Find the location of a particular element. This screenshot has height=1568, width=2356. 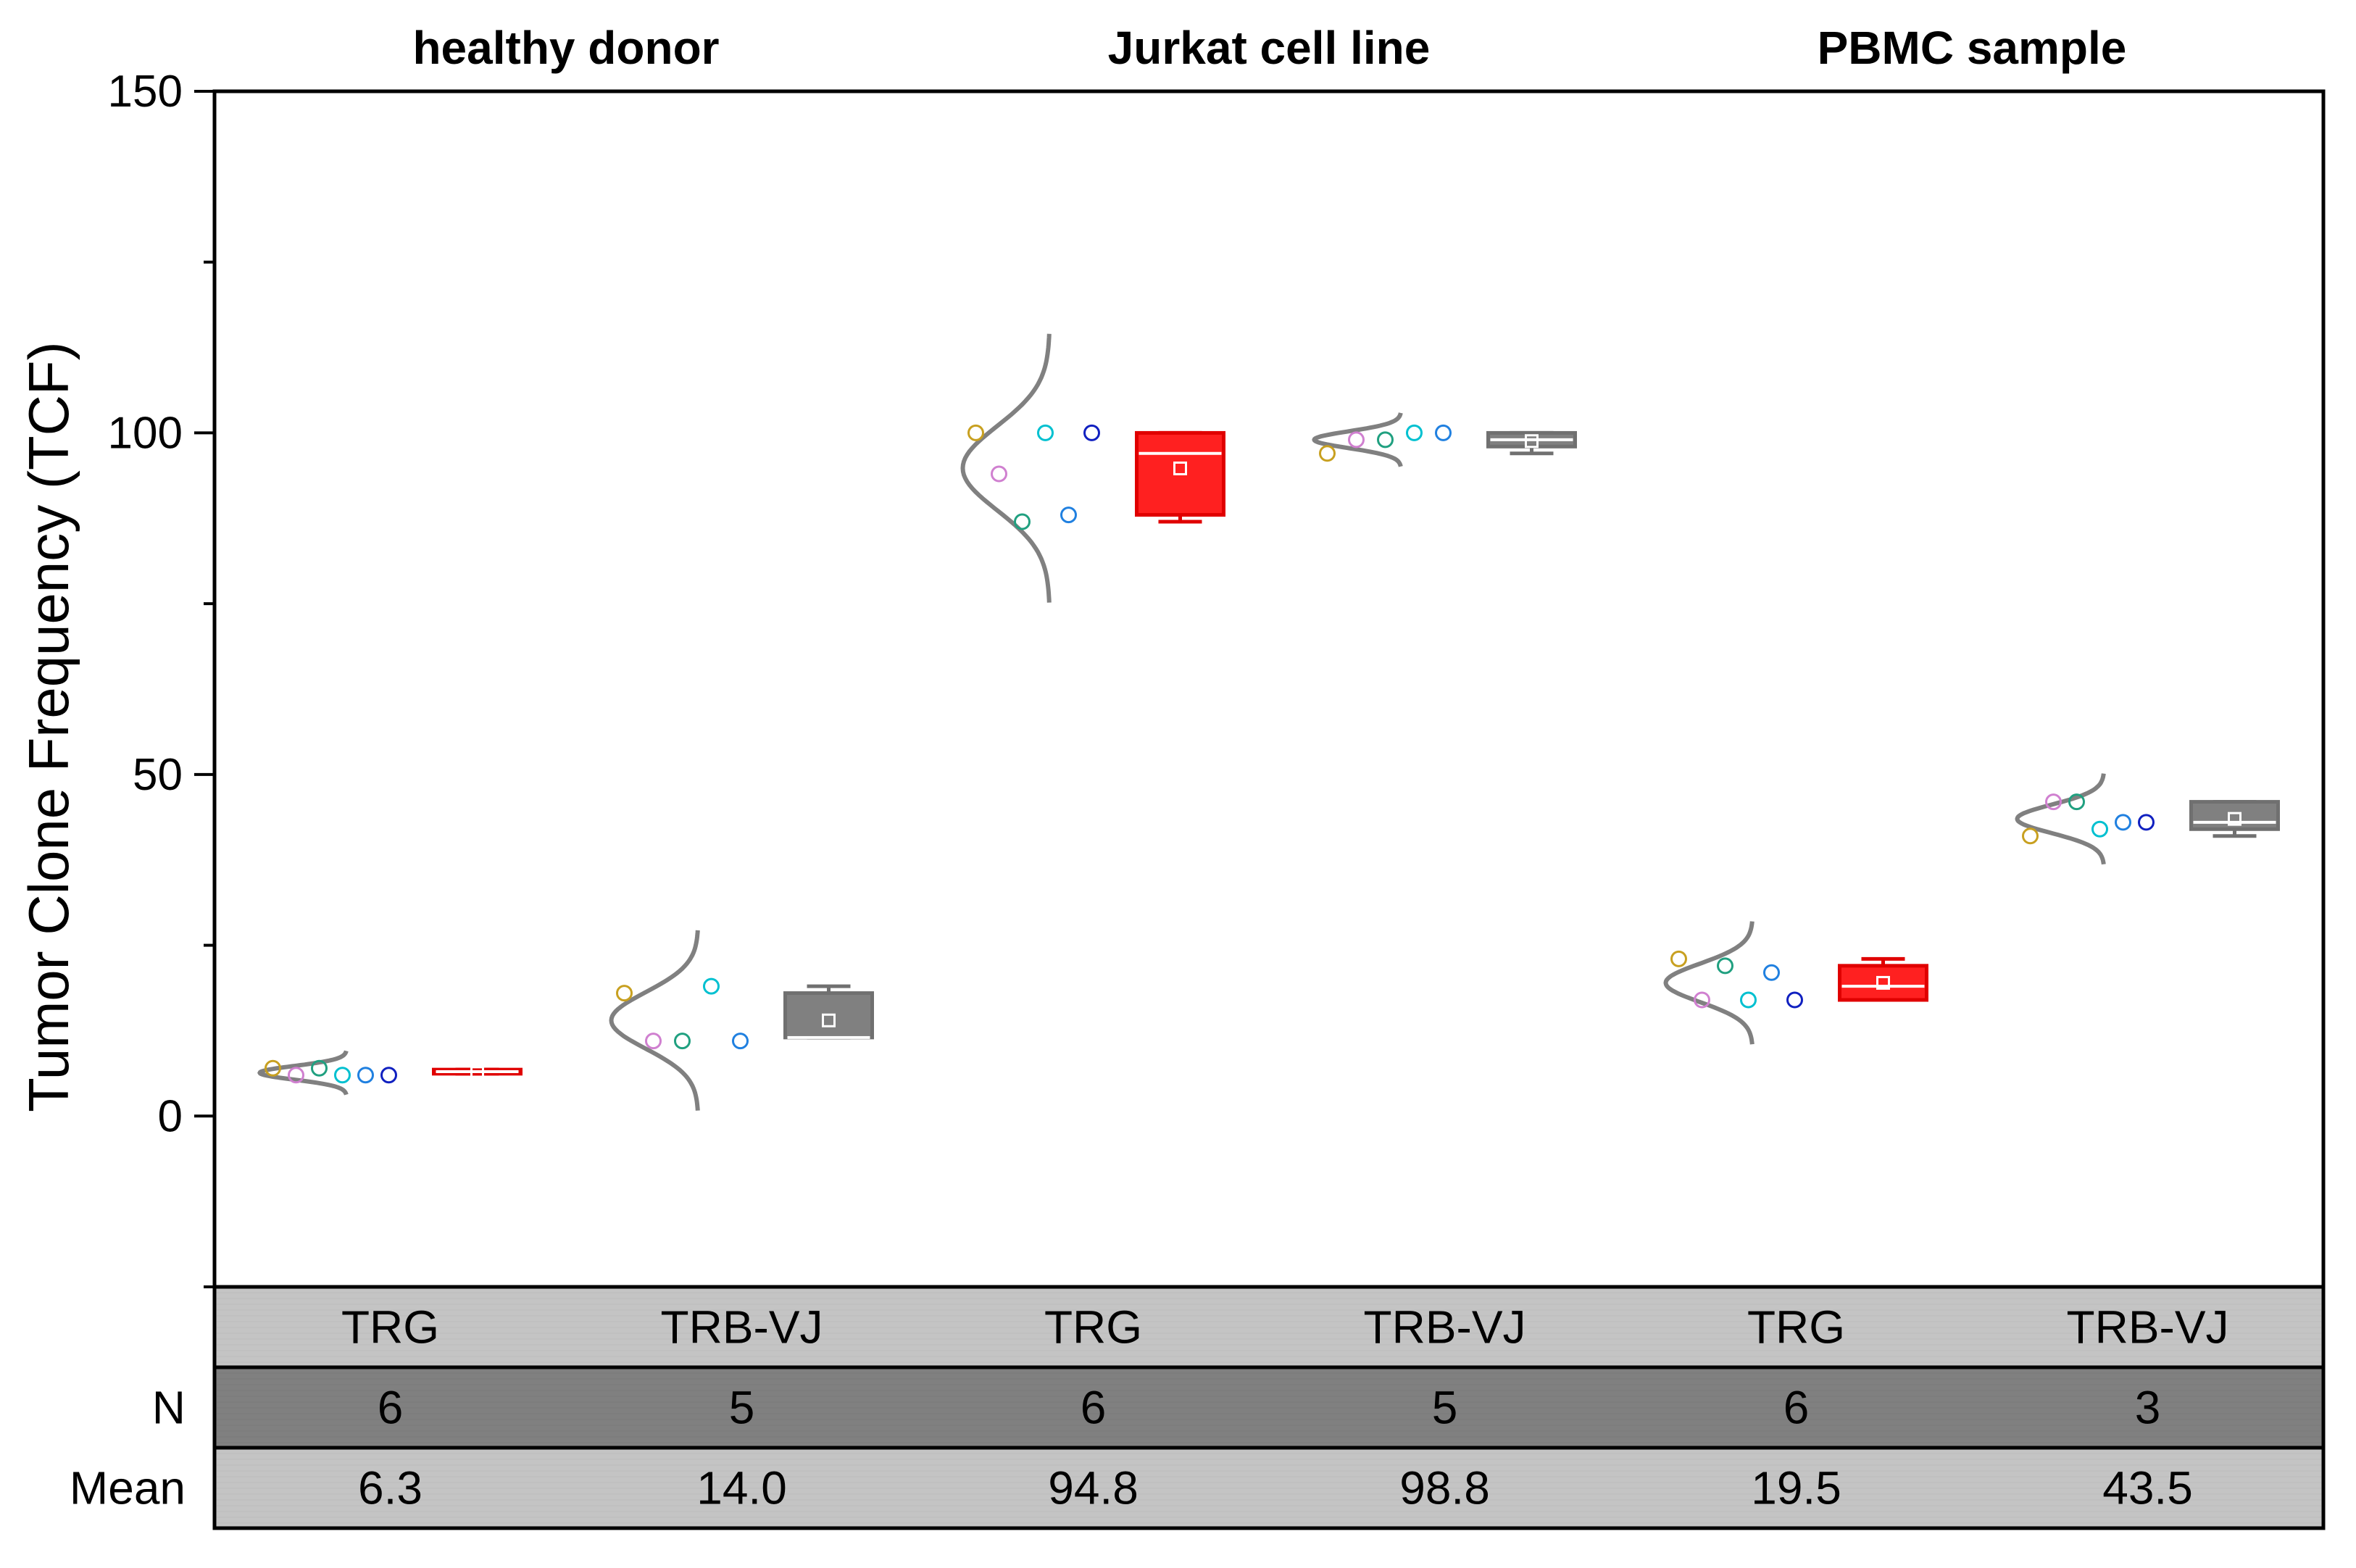

group-title: healthy donor is located at coordinates (565, 48).